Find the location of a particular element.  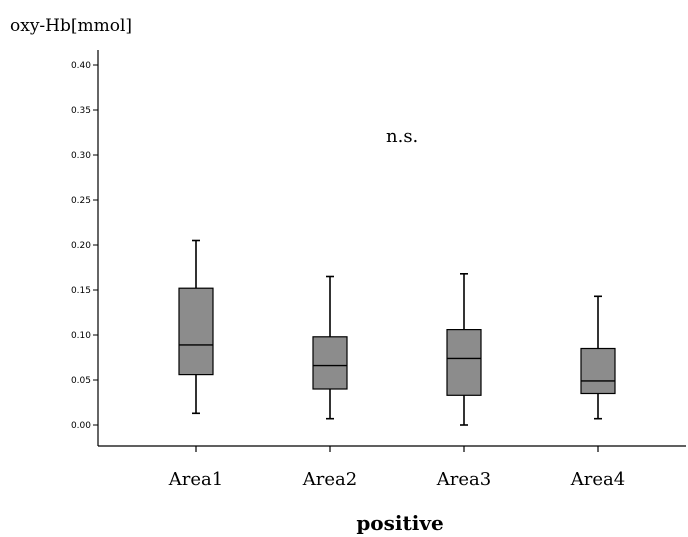

y-ticks: 0.00 0.05 0.10 0.15 0.20 0.25 0.30 0.35 0.40 is located at coordinates (84, 246).